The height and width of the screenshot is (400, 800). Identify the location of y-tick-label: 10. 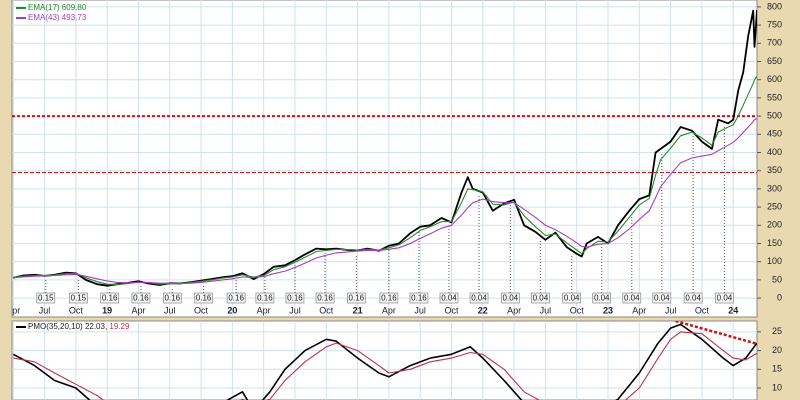
(777, 387).